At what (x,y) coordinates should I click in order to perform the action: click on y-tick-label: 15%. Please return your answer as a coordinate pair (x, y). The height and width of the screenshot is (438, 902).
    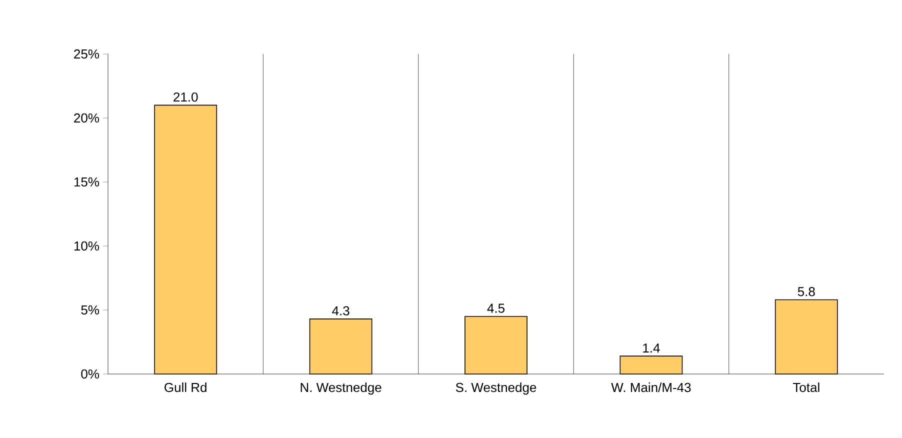
    Looking at the image, I should click on (87, 182).